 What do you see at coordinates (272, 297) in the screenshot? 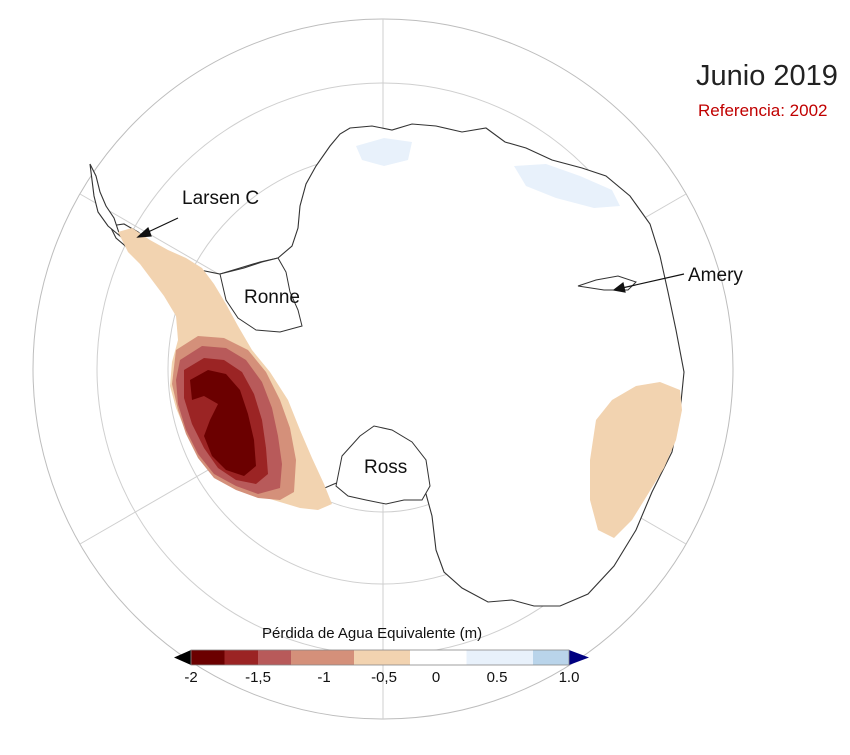
I see `label-ronne: Ronne` at bounding box center [272, 297].